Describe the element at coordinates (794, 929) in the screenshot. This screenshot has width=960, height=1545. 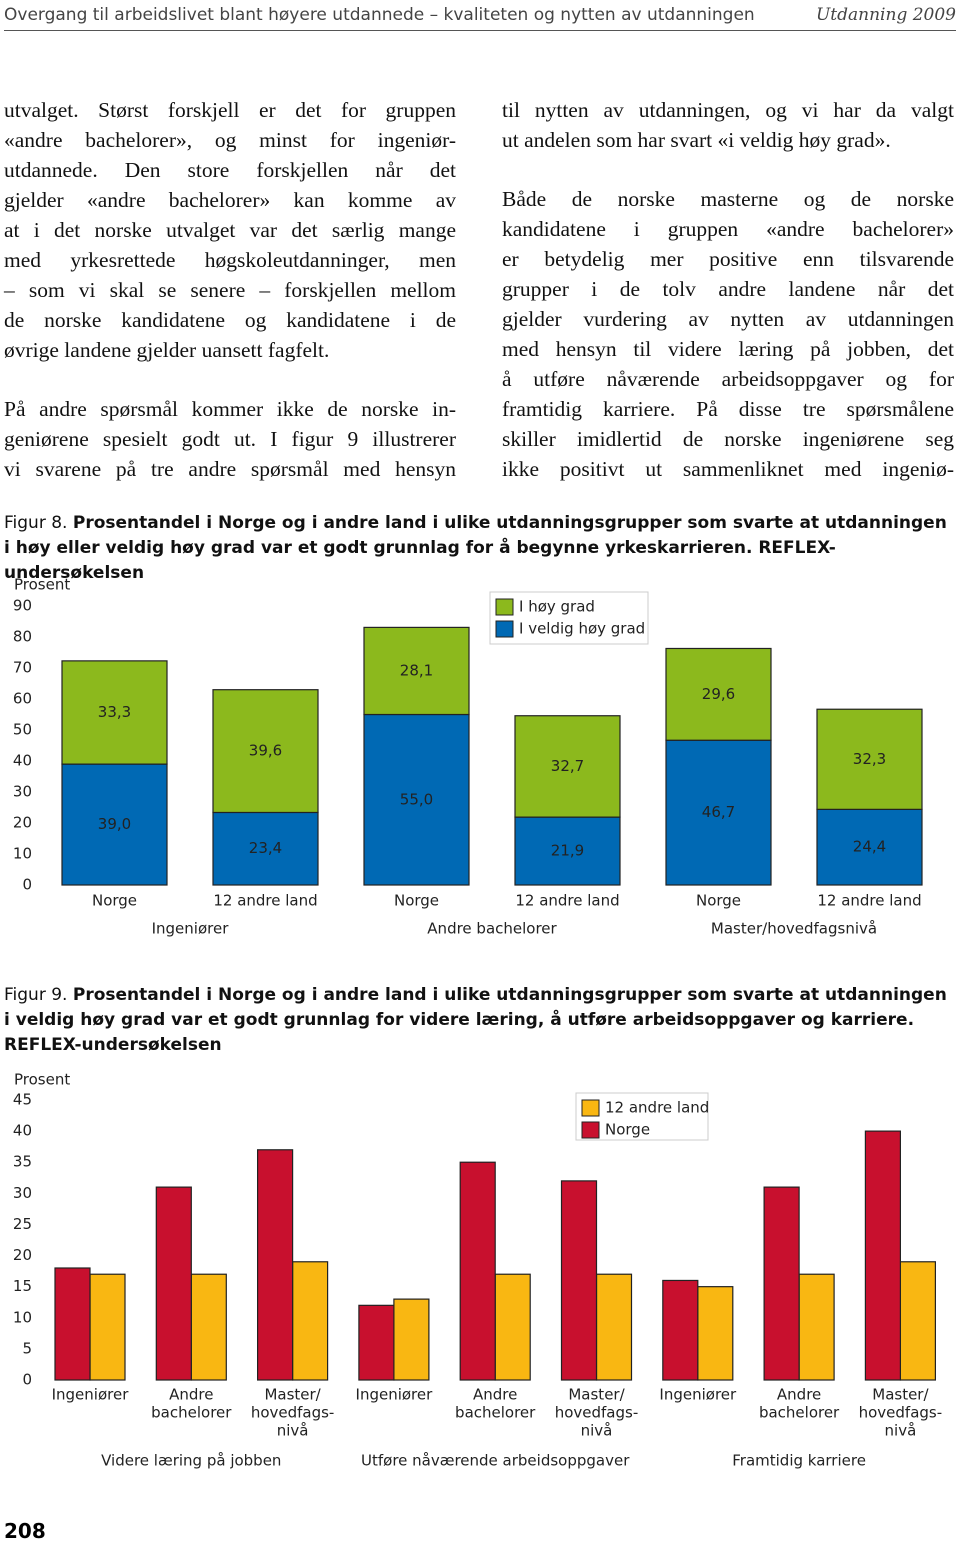
I see `group-label: Master/hovedfagsnivå` at that location.